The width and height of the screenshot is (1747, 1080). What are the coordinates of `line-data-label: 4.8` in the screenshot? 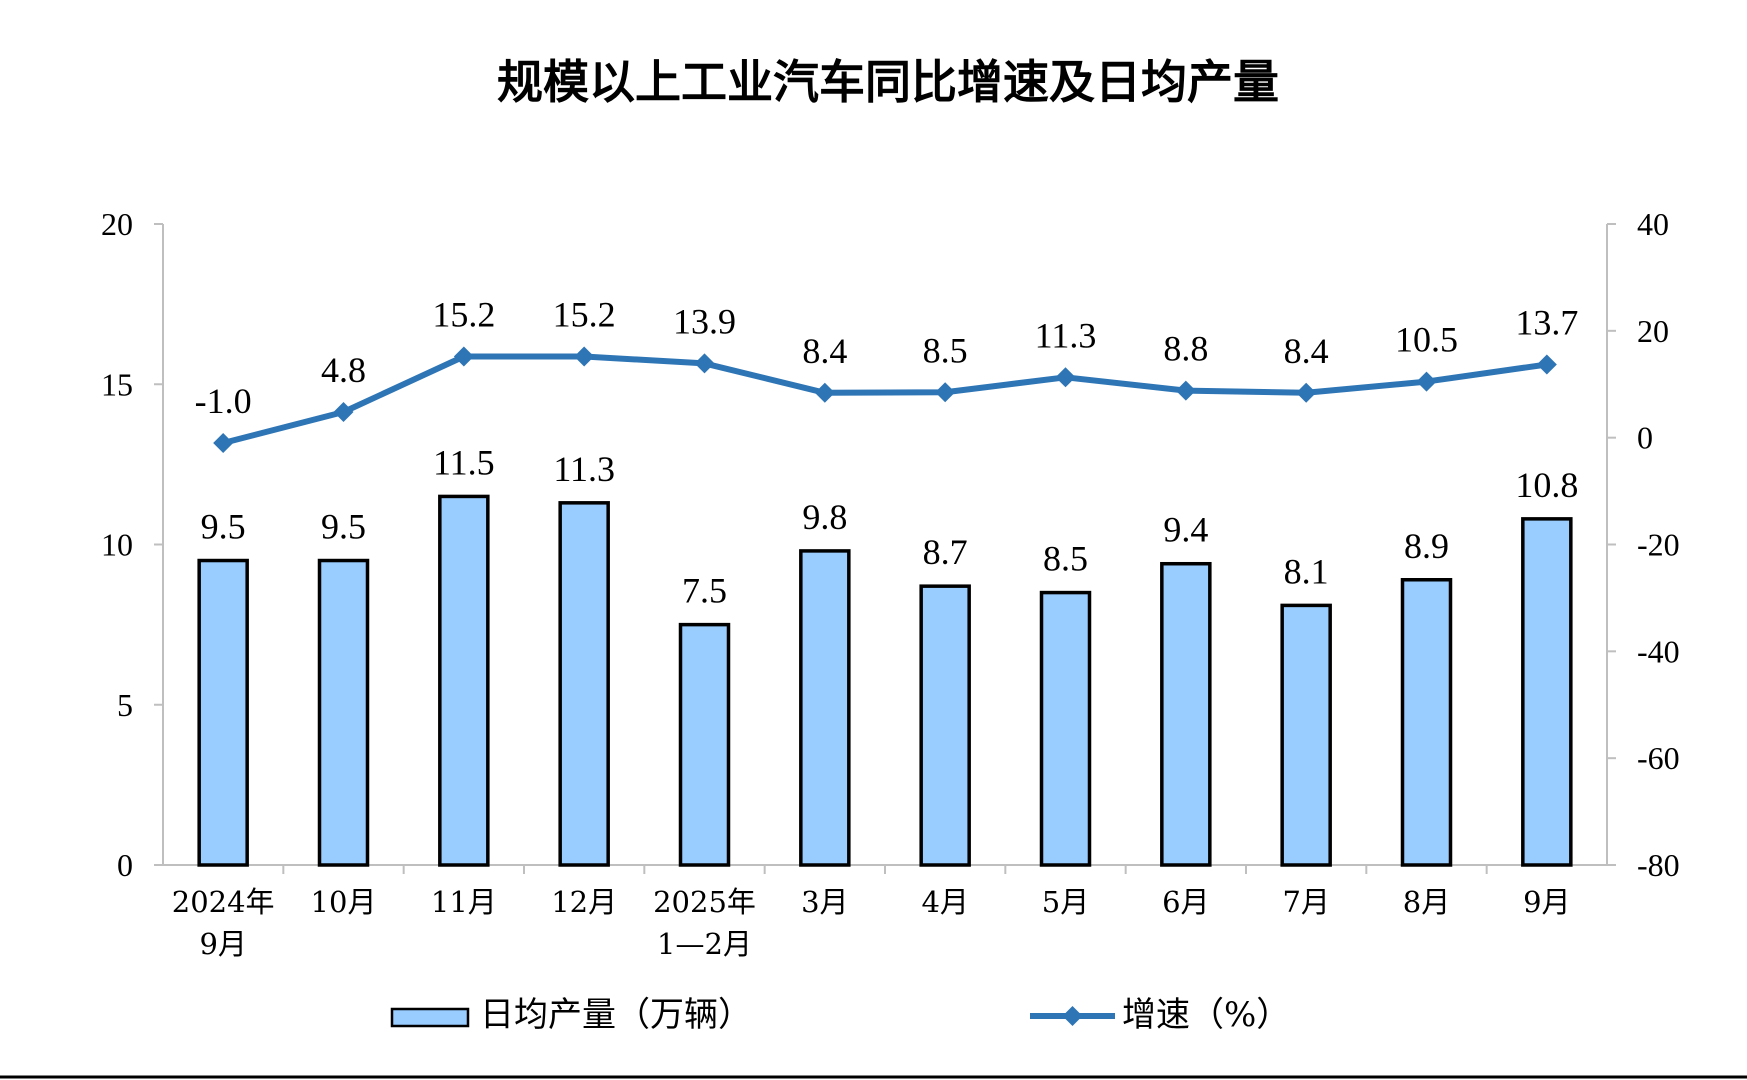 It's located at (343, 370).